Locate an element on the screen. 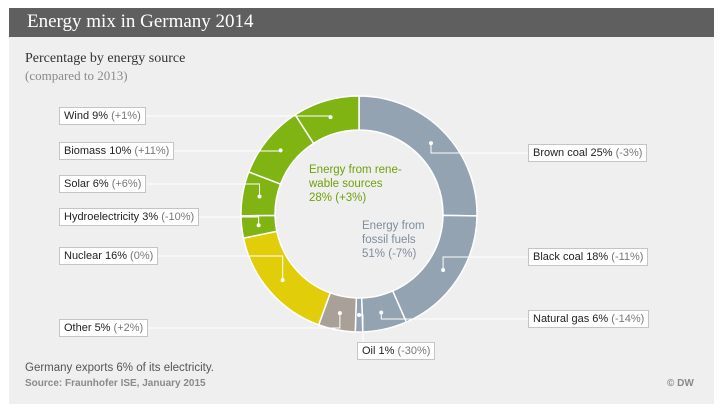  renewable-line1: Energy from rene- is located at coordinates (355, 170).